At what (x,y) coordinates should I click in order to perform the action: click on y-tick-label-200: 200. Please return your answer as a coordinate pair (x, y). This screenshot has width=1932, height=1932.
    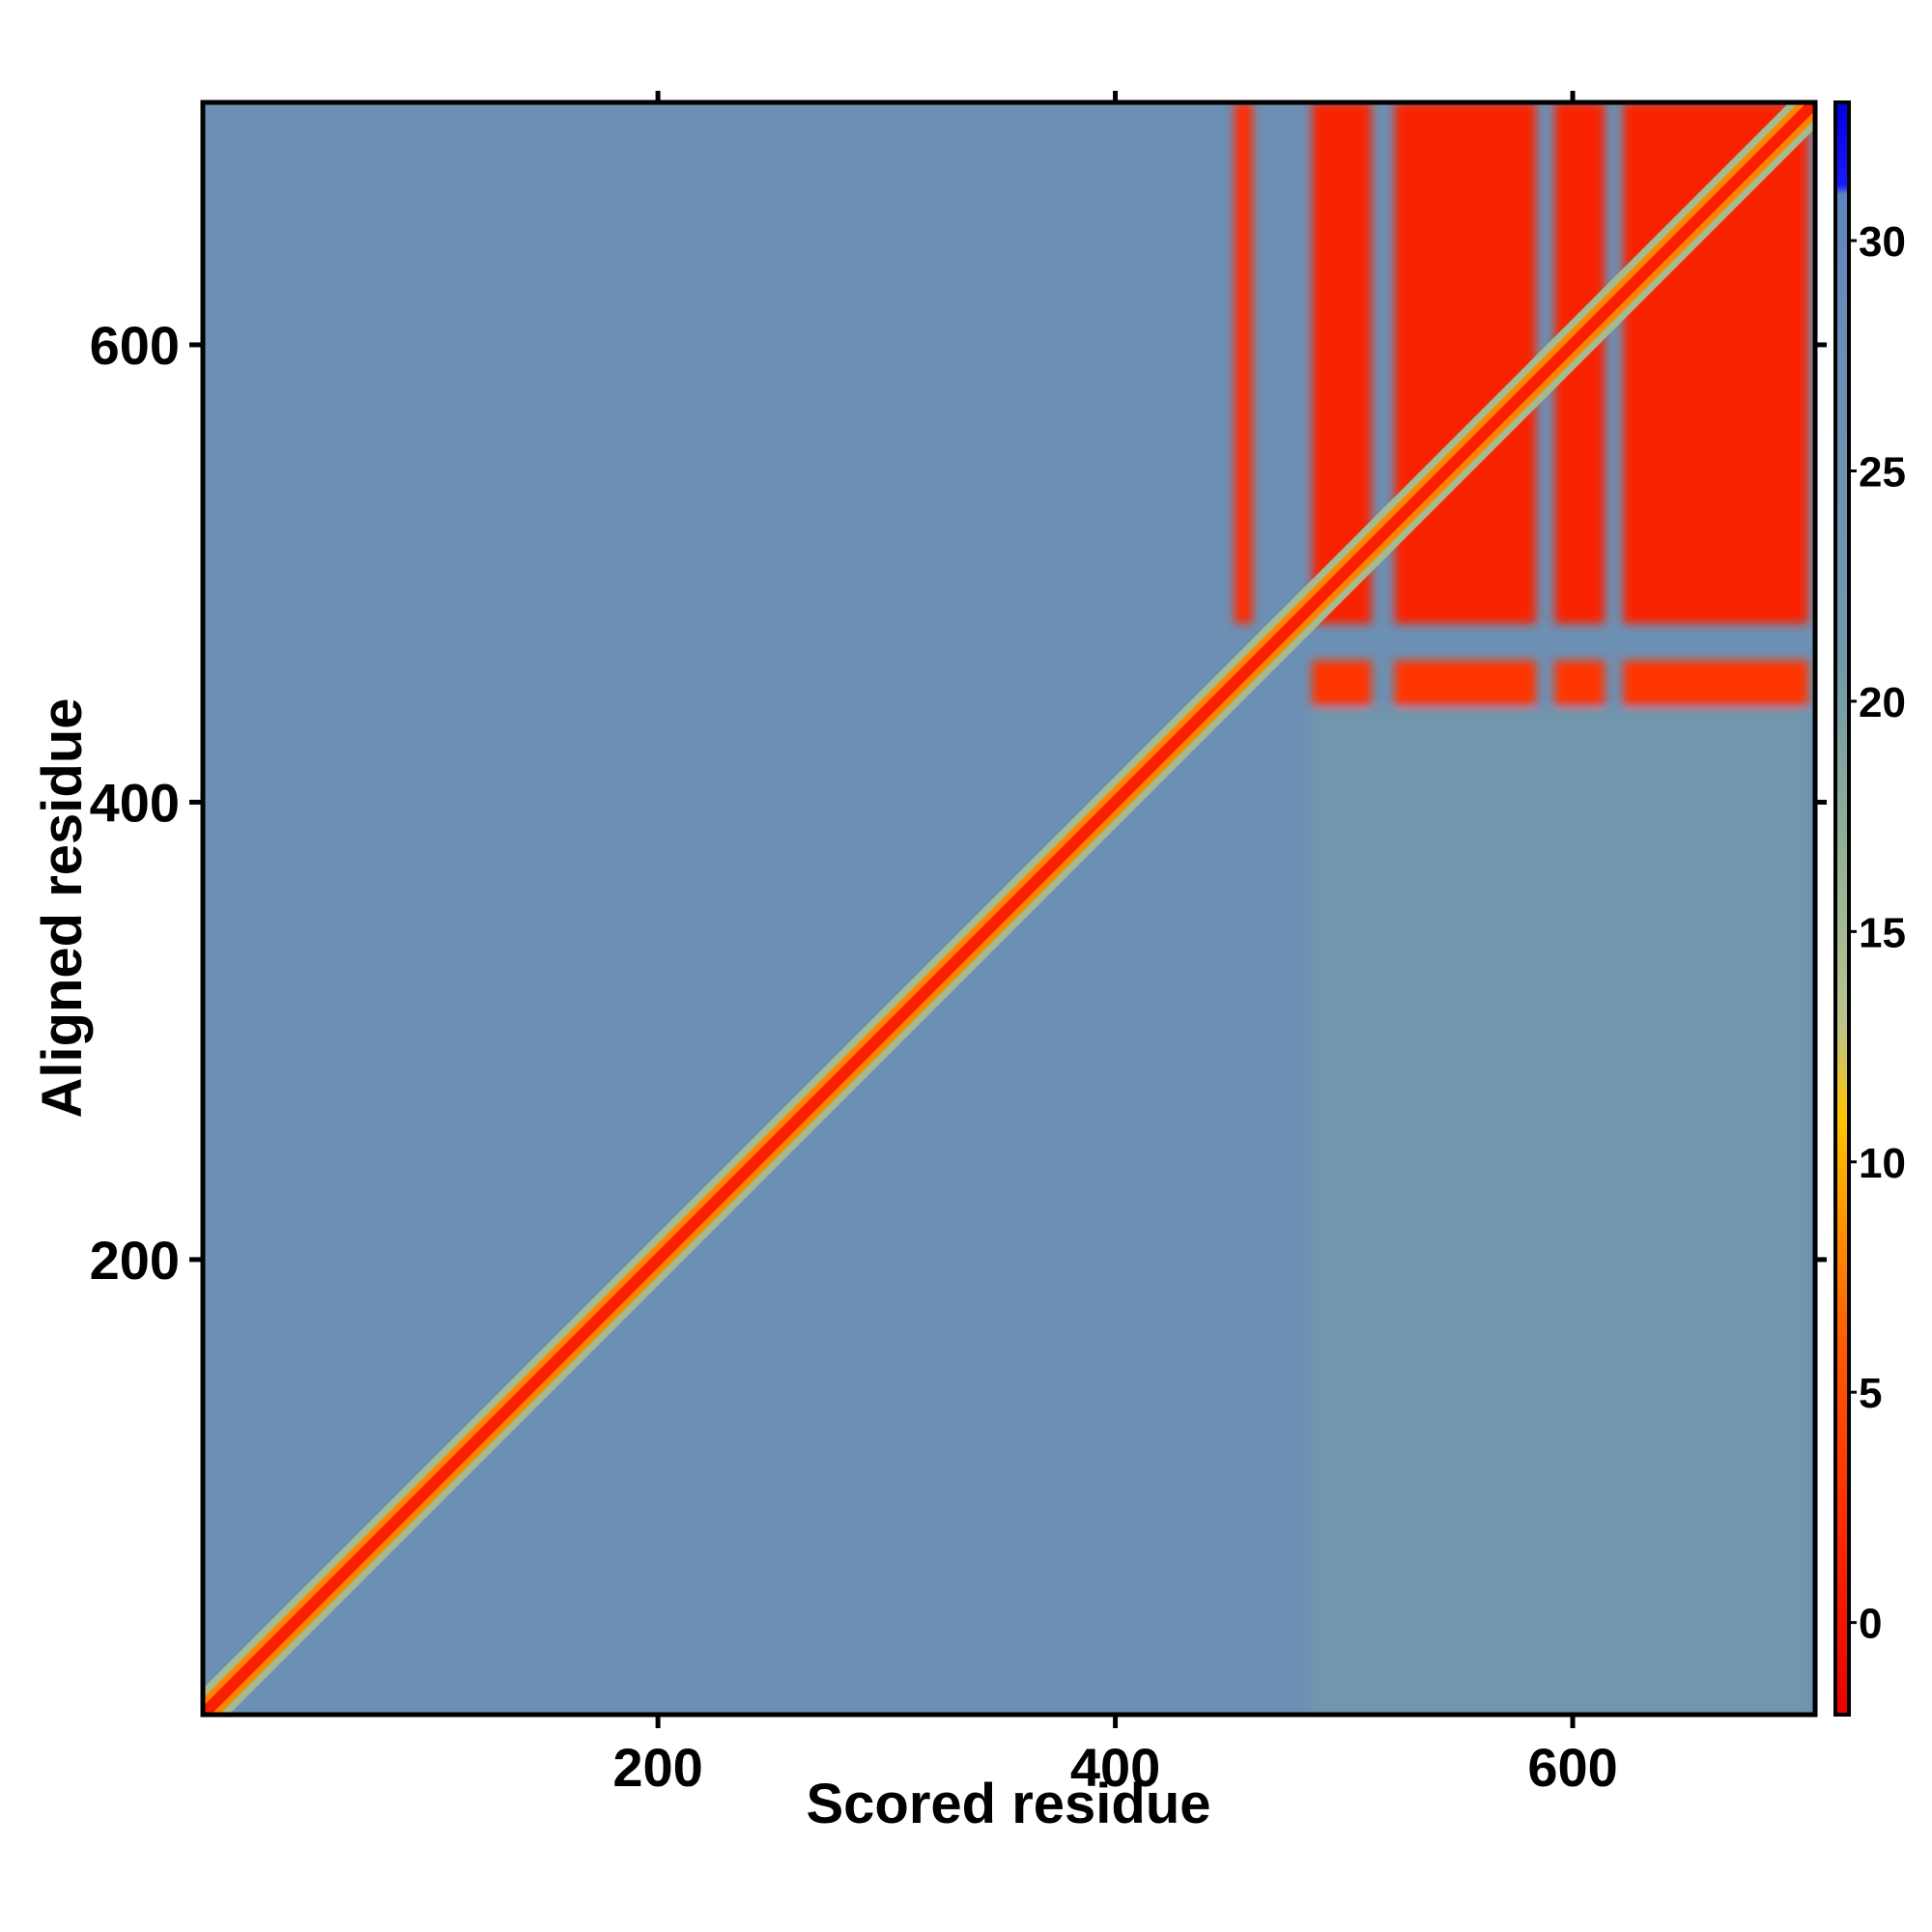
    Looking at the image, I should click on (135, 1260).